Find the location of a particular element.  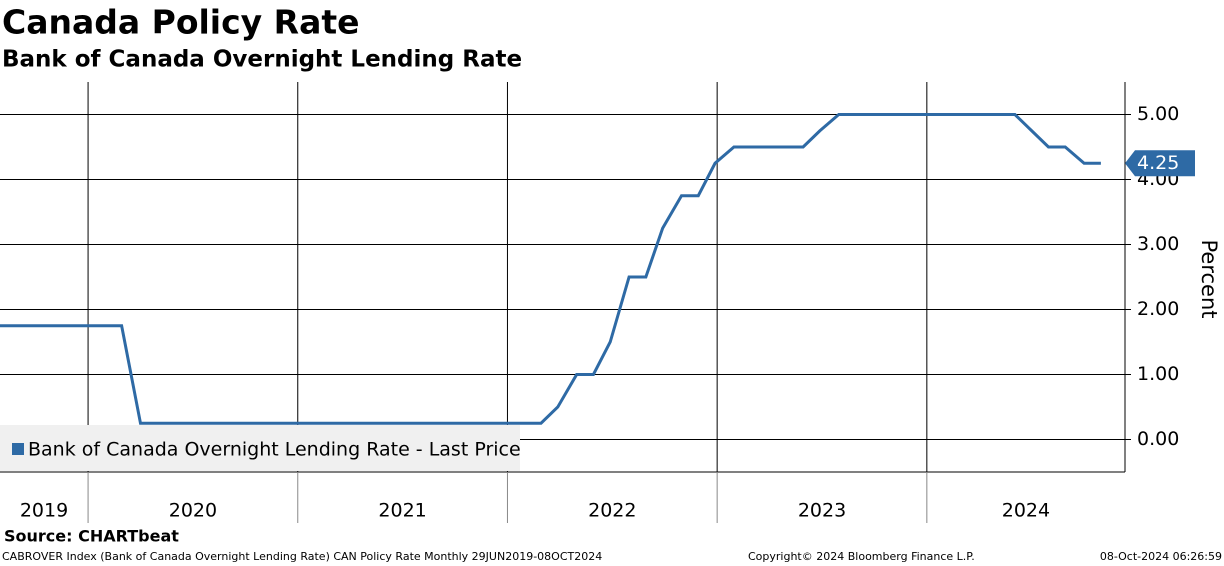

x-tick-label: 2020 is located at coordinates (193, 511).